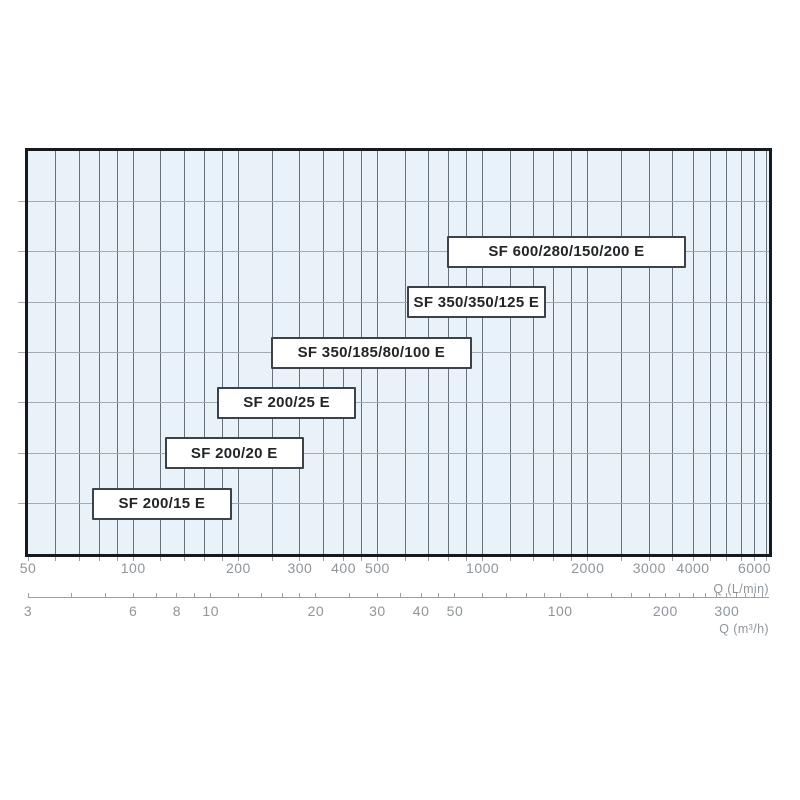 This screenshot has width=800, height=800. What do you see at coordinates (754, 568) in the screenshot?
I see `axis-tick-label: 6000` at bounding box center [754, 568].